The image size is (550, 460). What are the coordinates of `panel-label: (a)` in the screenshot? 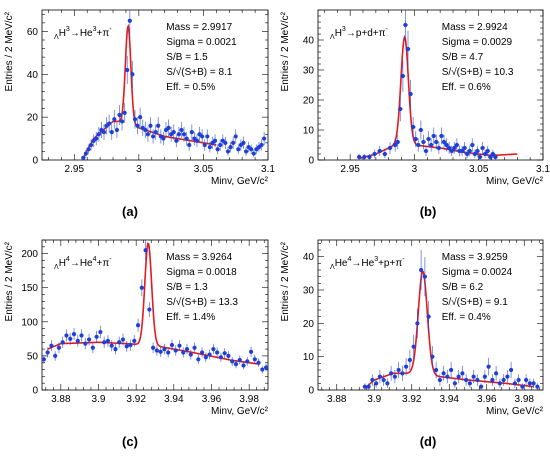 It's located at (130, 211).